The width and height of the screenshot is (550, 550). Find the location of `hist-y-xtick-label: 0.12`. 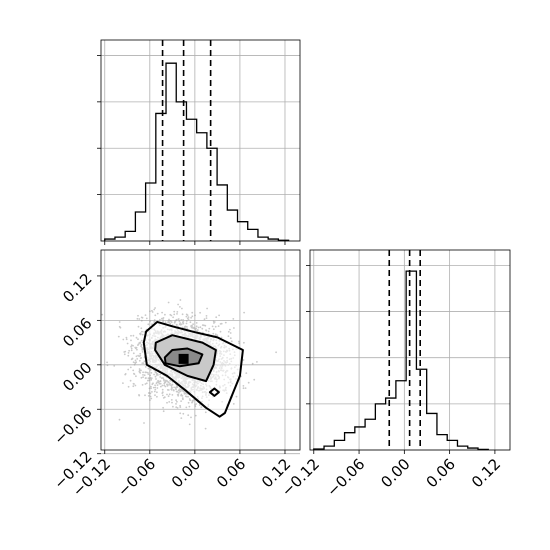

hist-y-xtick-label: 0.12 is located at coordinates (486, 473).